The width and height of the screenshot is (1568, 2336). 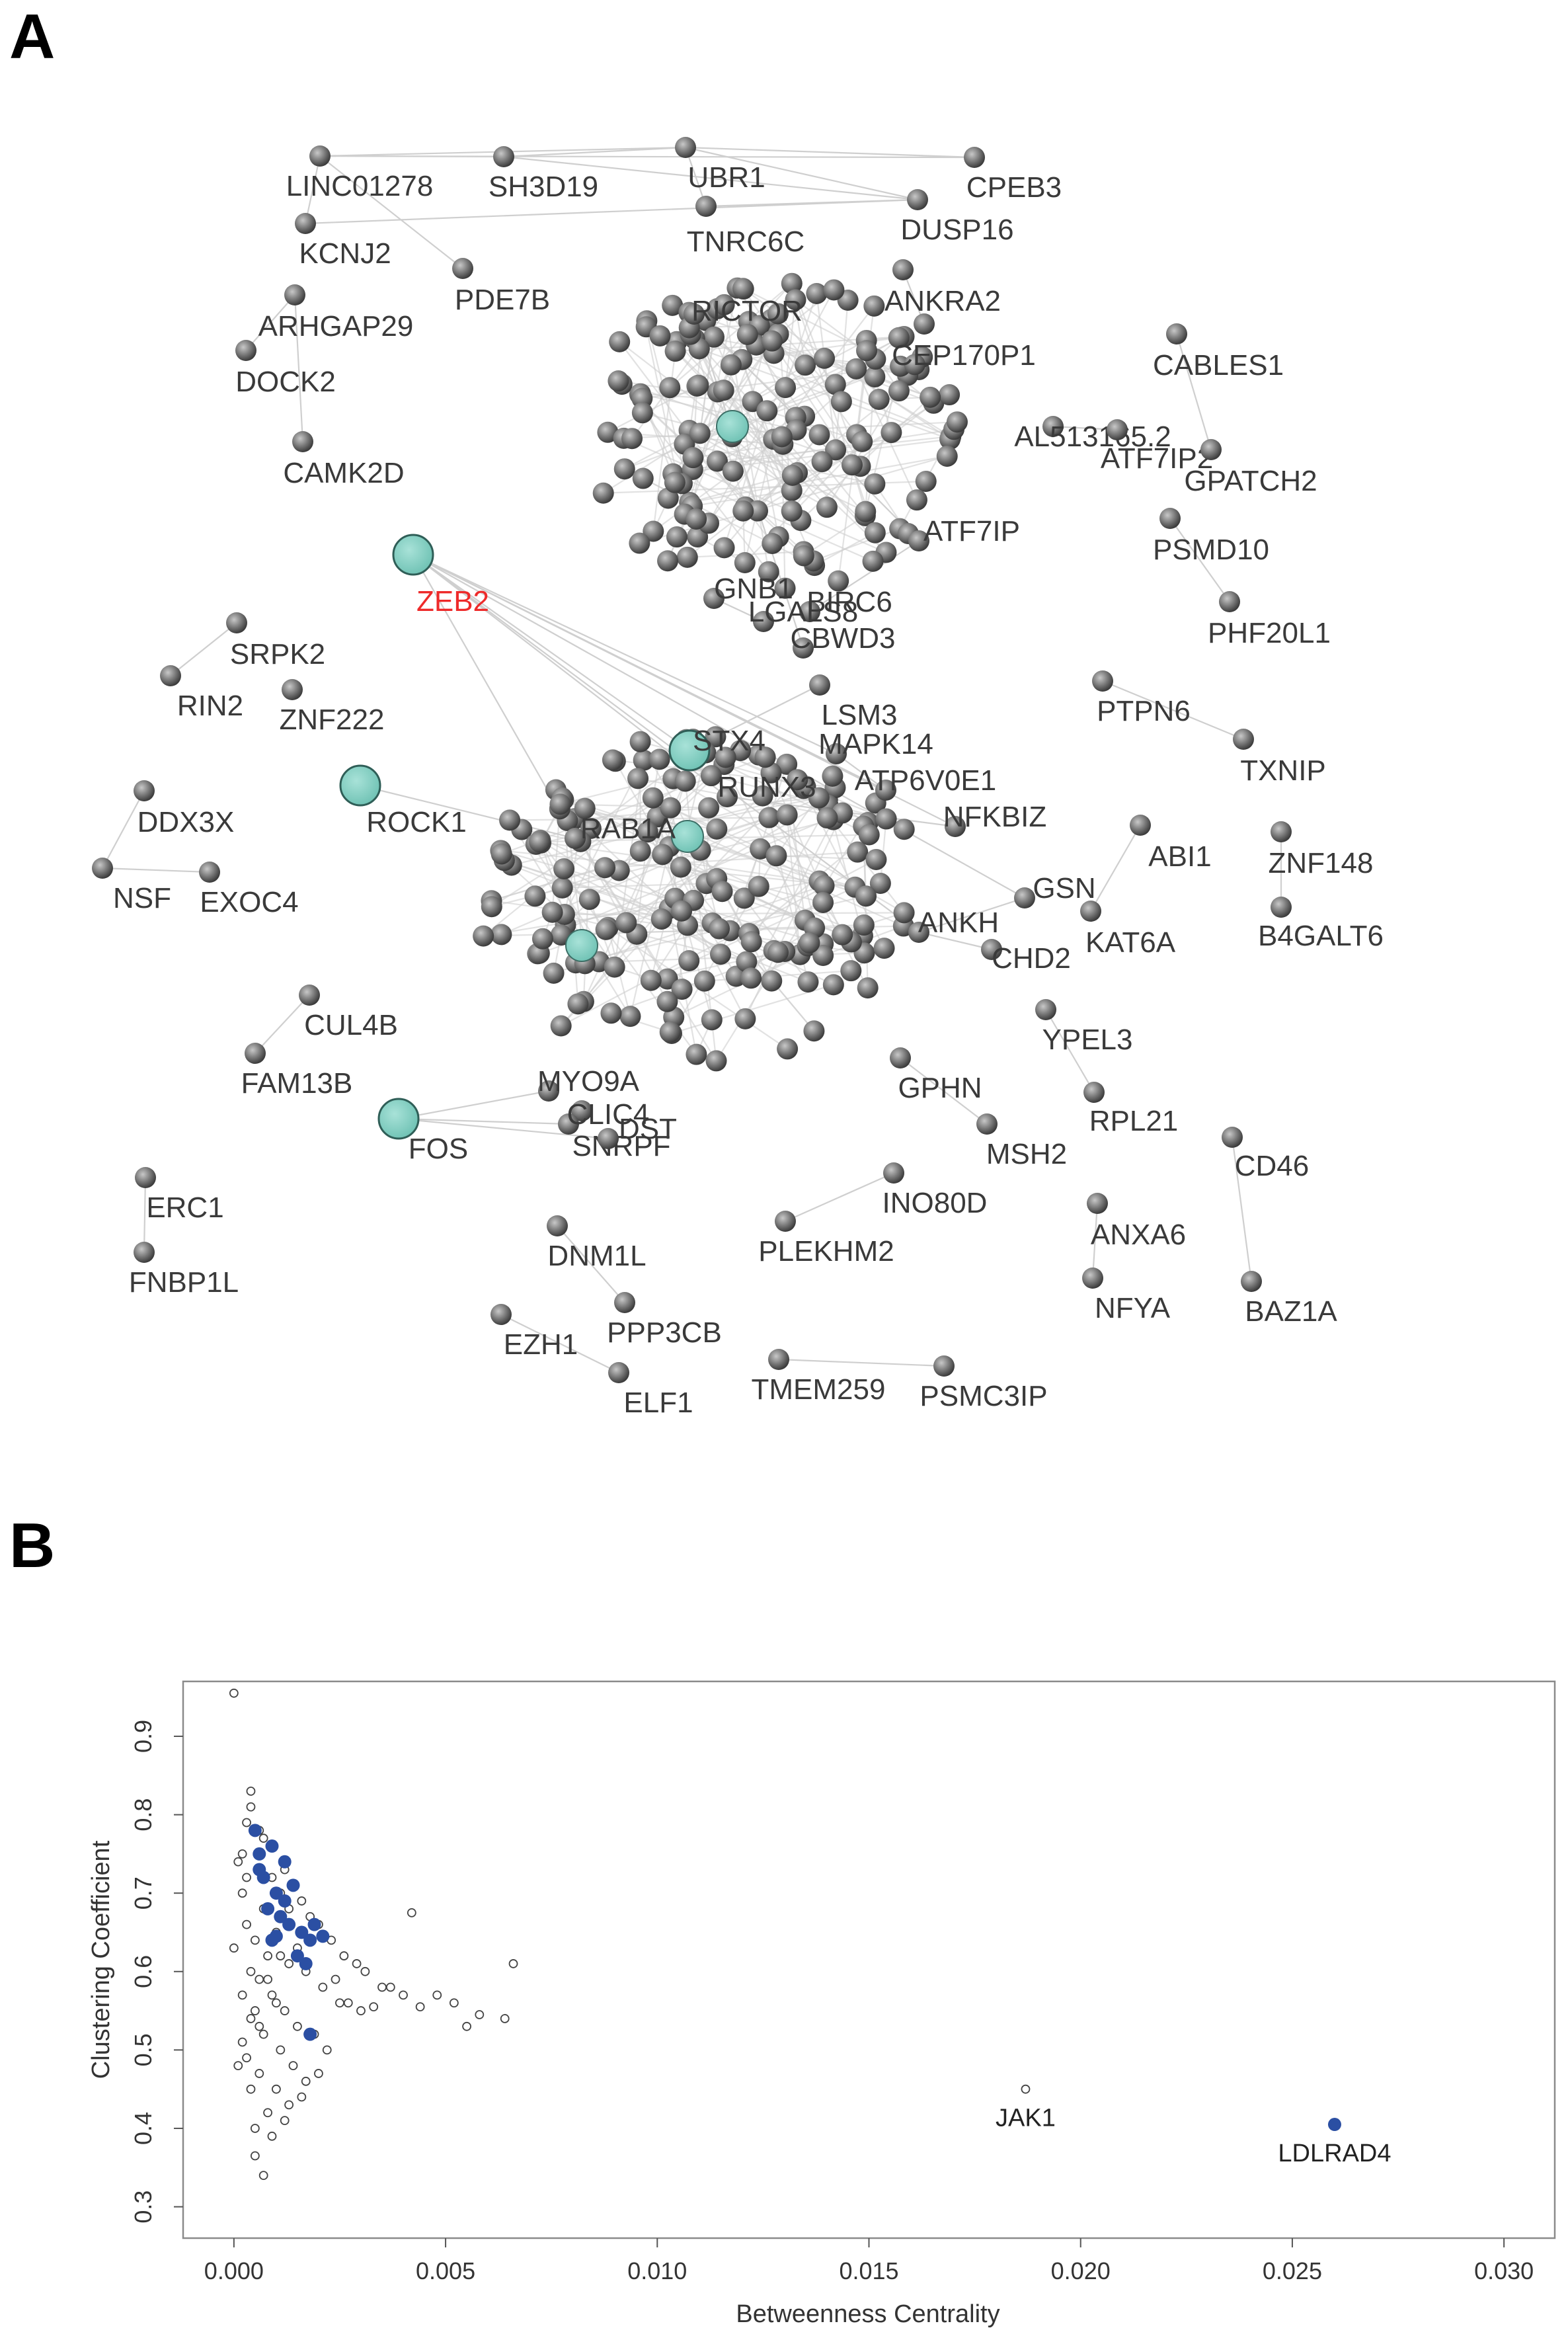 What do you see at coordinates (335, 313) in the screenshot?
I see `node-arhgap29: ARHGAP29` at bounding box center [335, 313].